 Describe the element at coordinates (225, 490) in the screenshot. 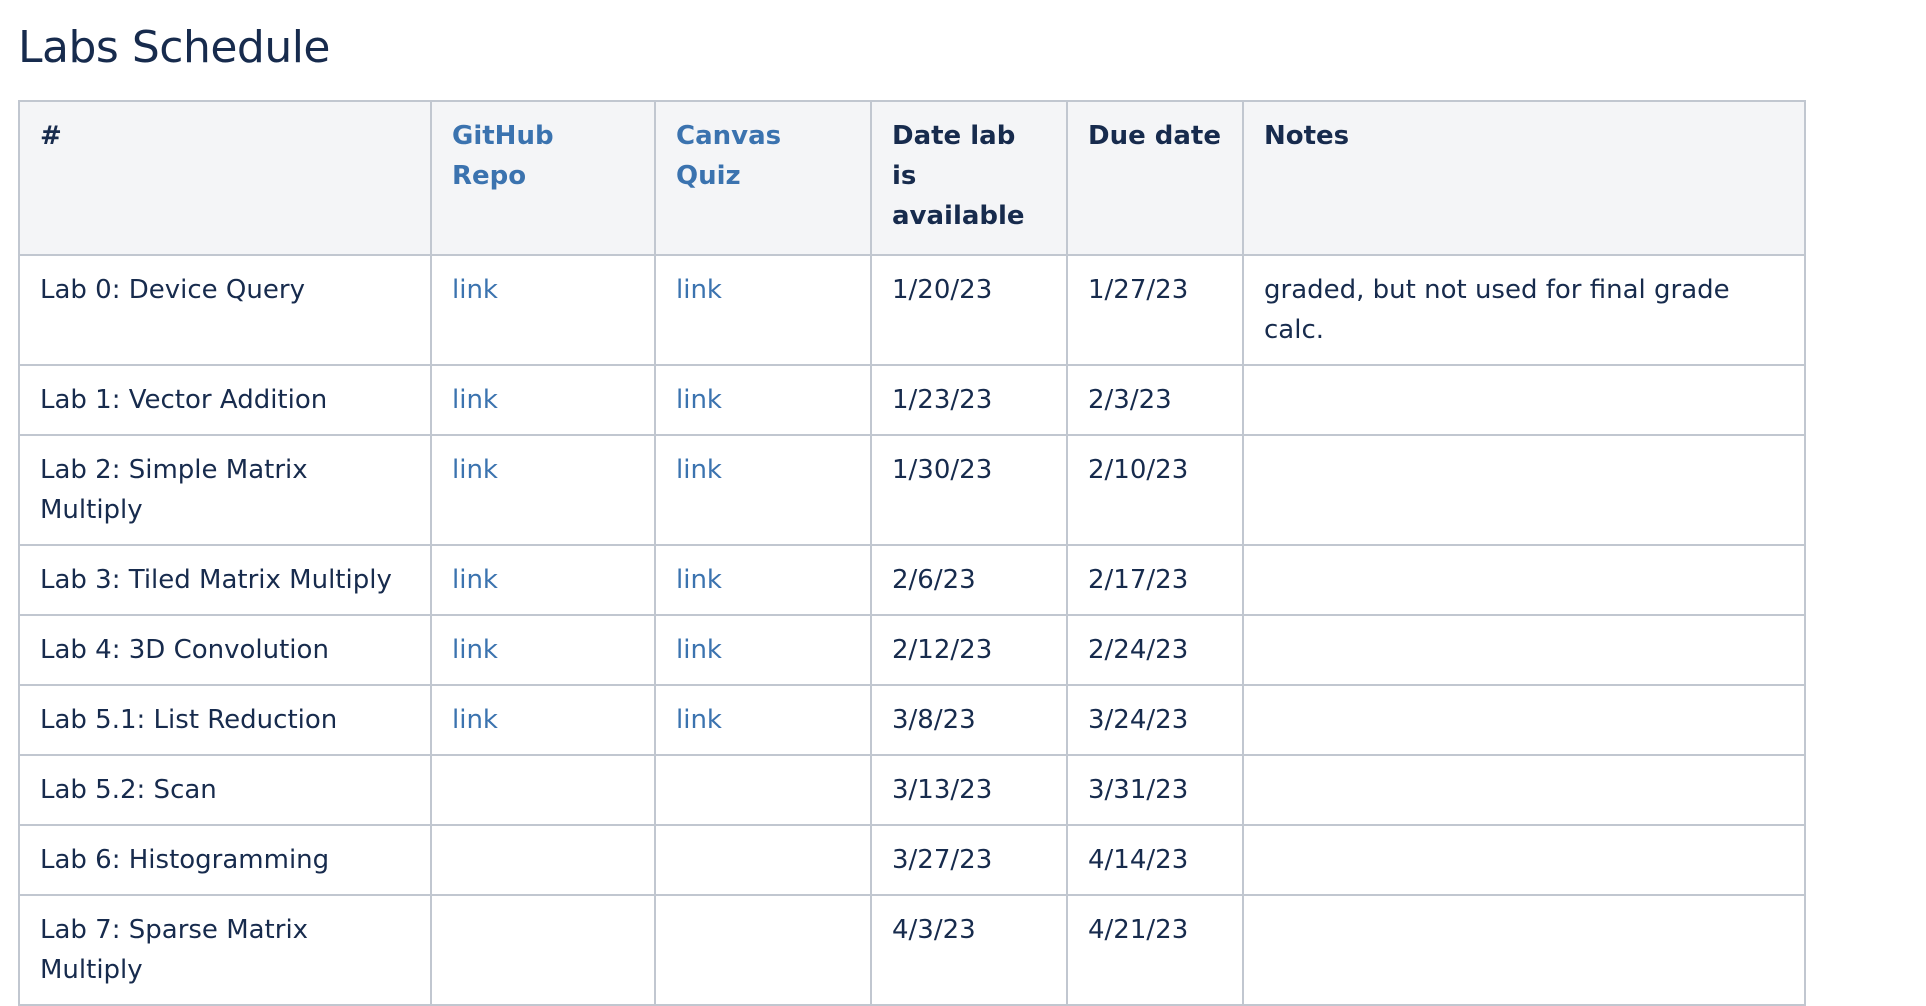

I see `lab-name: Lab 2: Simple Matrix Multiply` at that location.